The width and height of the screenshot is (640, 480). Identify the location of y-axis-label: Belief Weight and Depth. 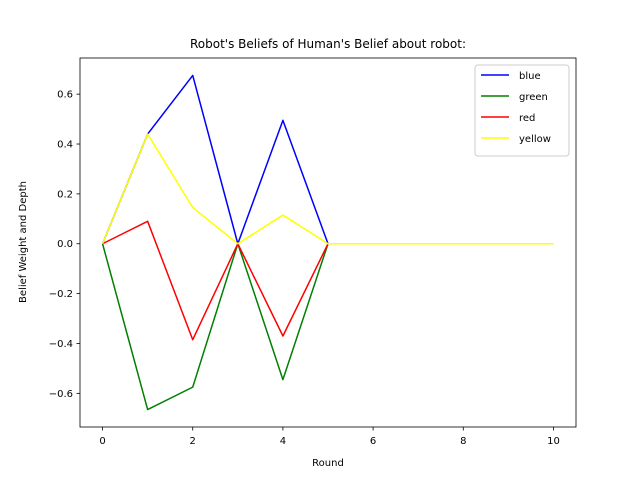
(23, 242).